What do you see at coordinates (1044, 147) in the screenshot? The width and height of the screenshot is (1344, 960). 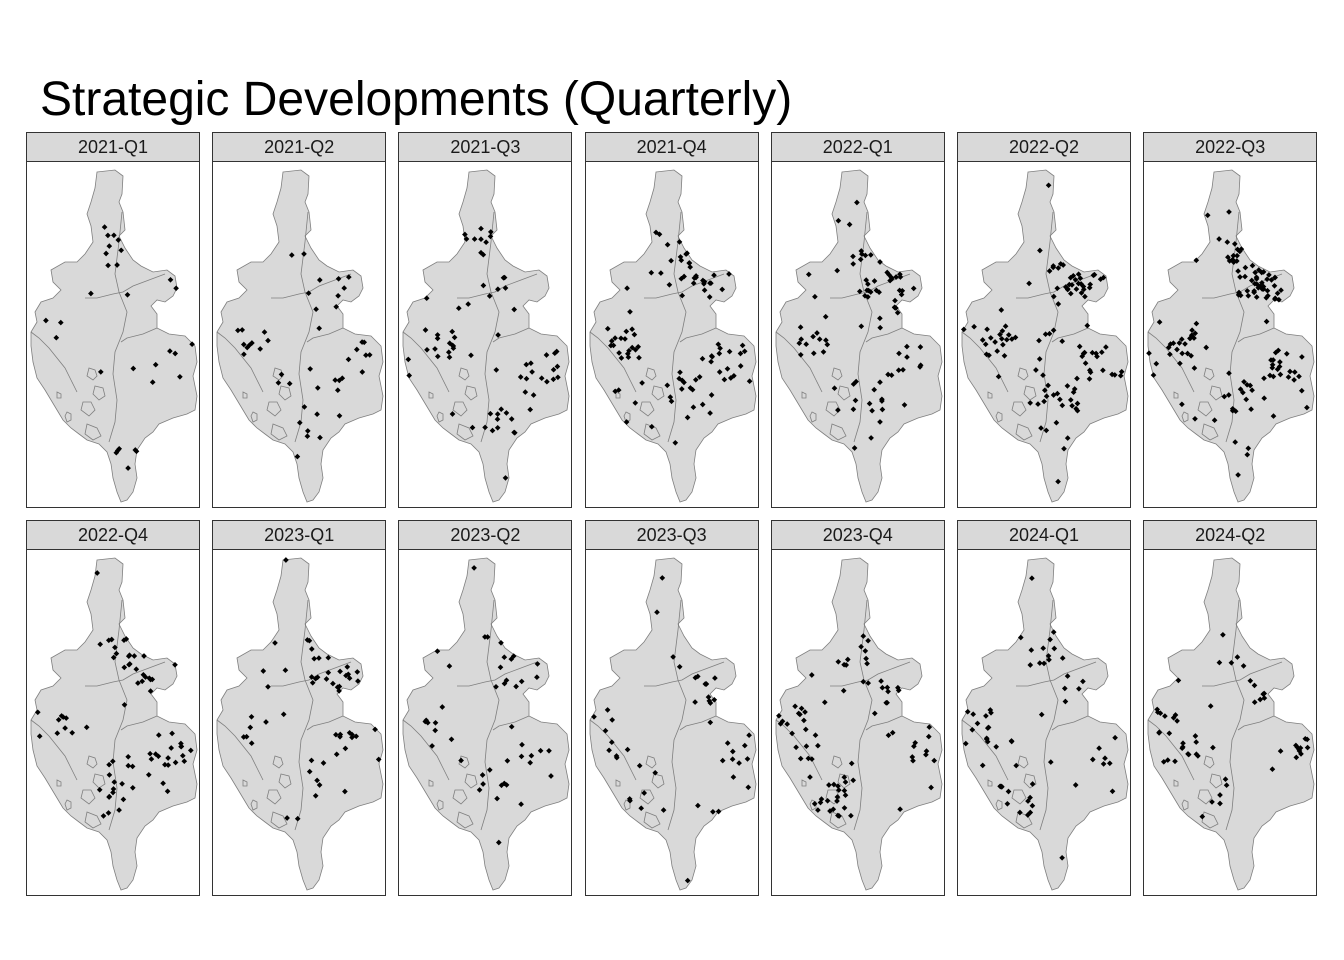 I see `facet-strip-label: 2022-Q2` at bounding box center [1044, 147].